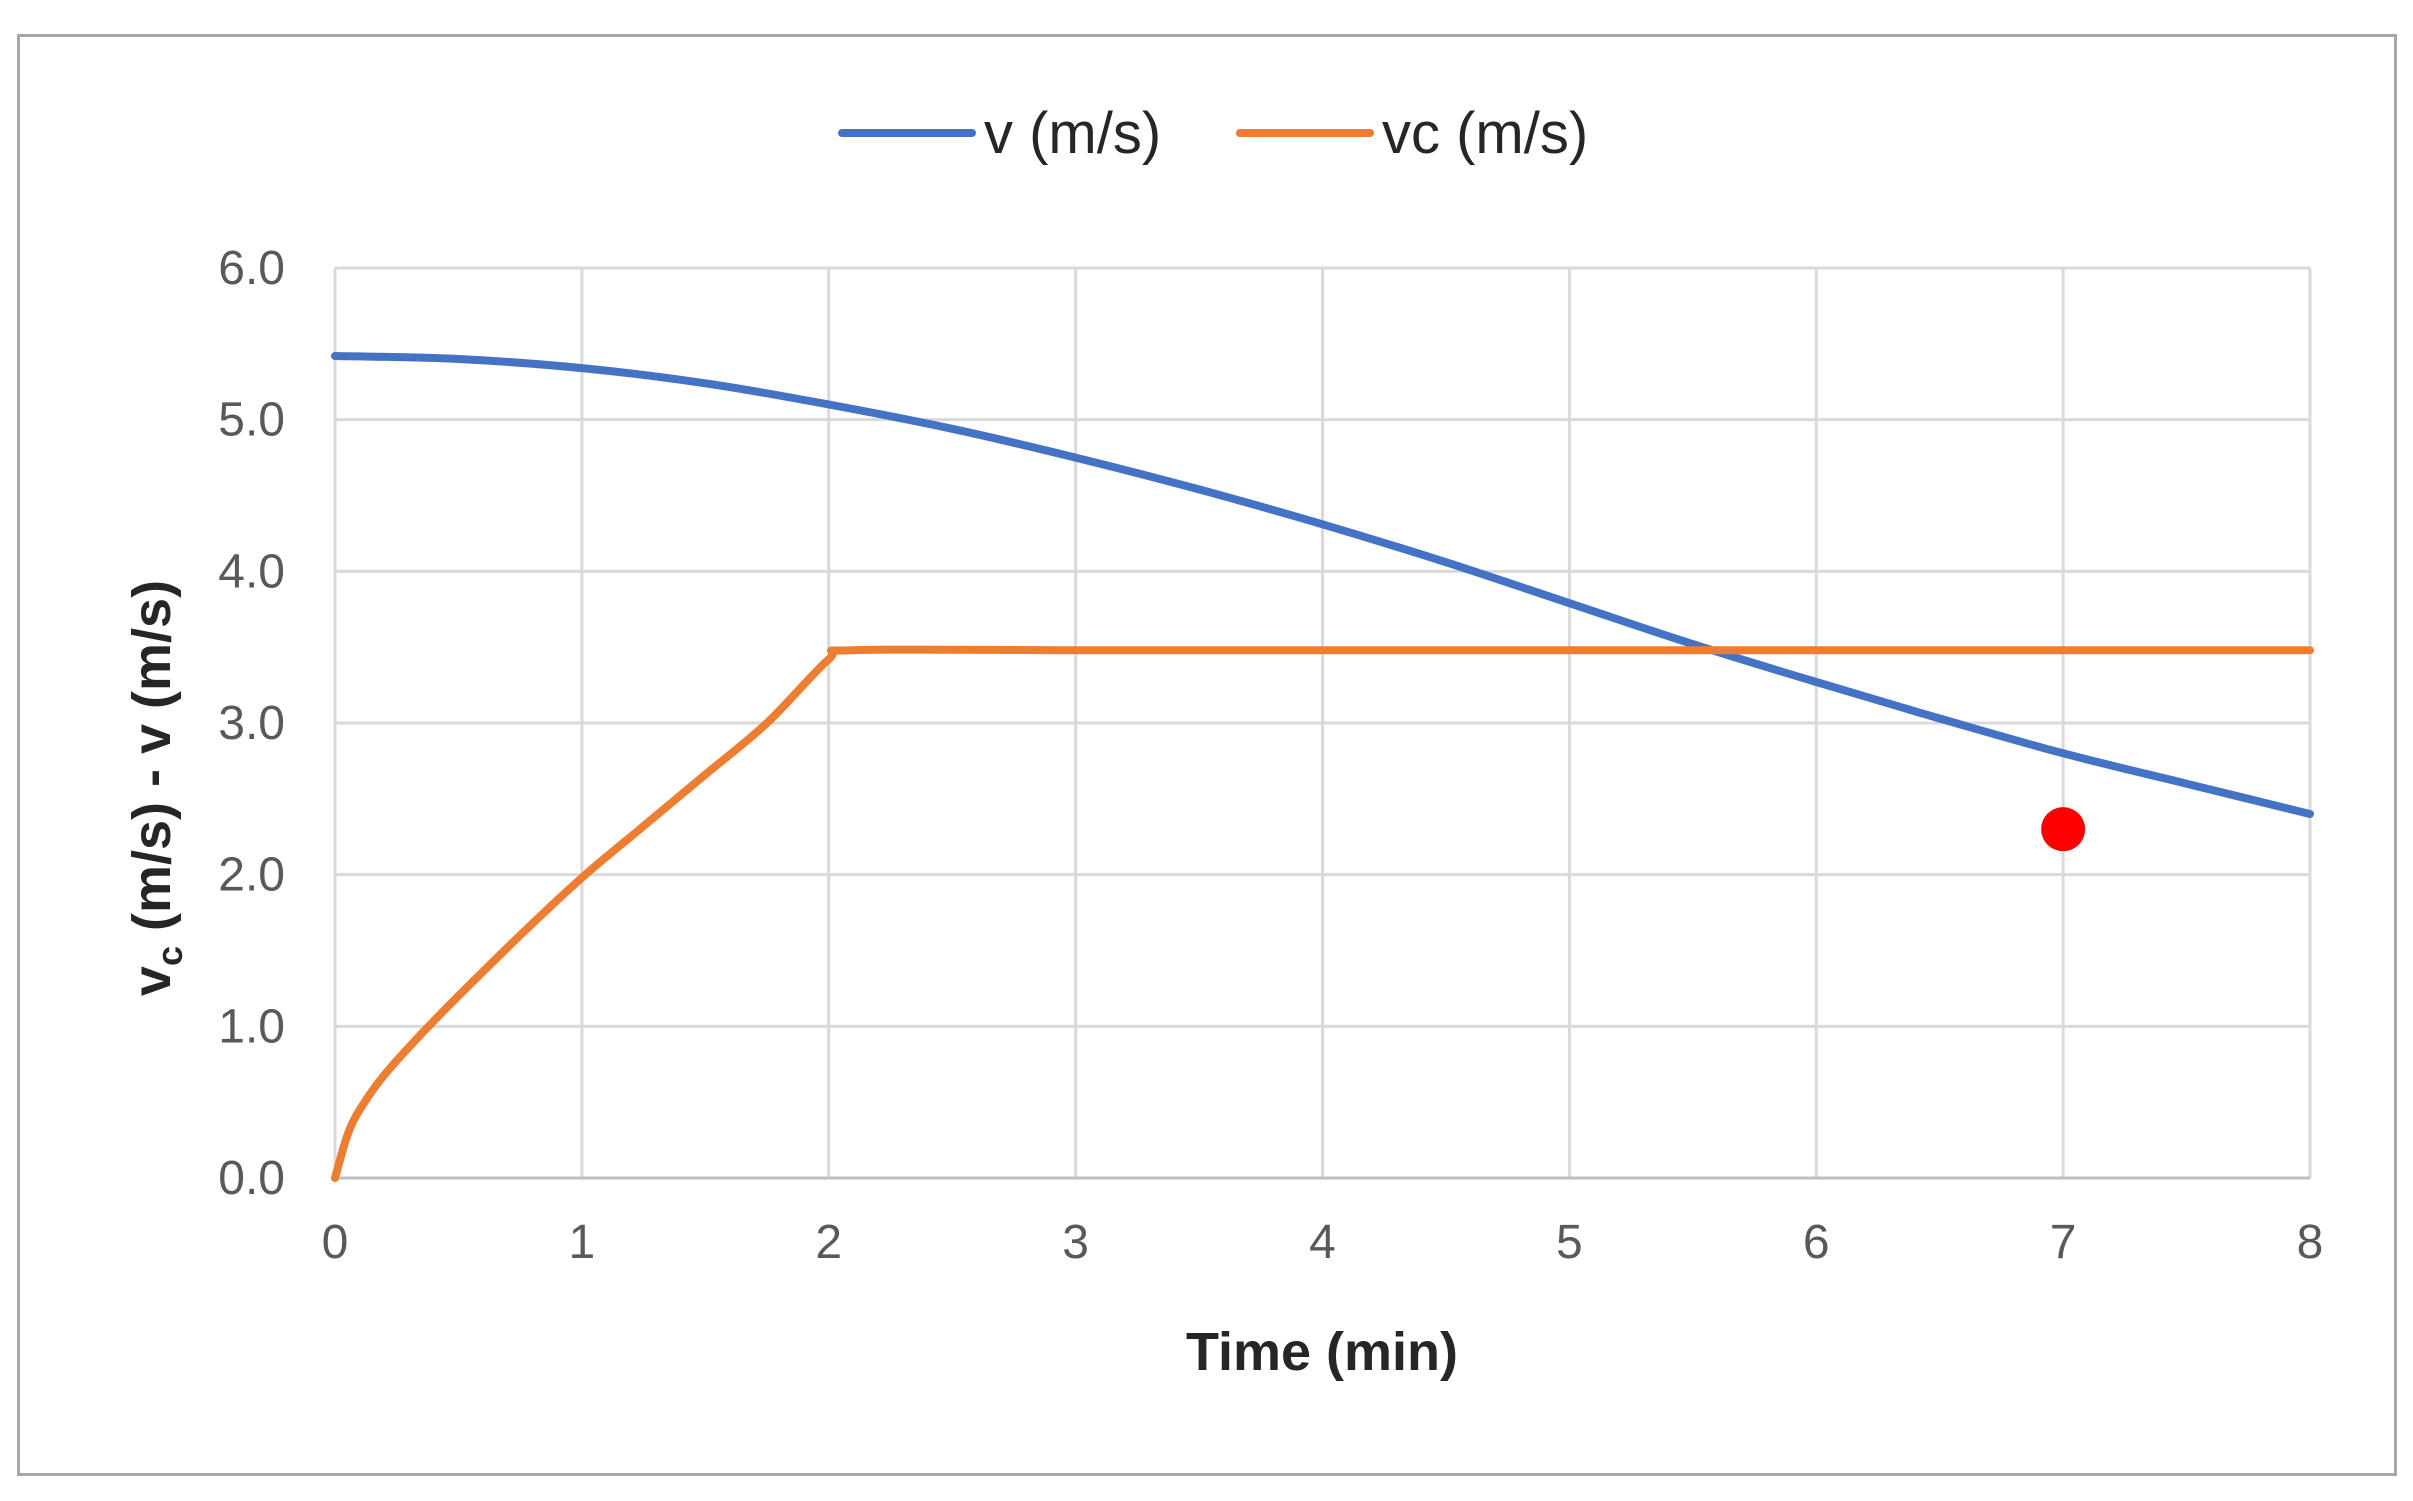 The width and height of the screenshot is (2413, 1501). What do you see at coordinates (582, 1242) in the screenshot?
I see `x-tick-label: 1` at bounding box center [582, 1242].